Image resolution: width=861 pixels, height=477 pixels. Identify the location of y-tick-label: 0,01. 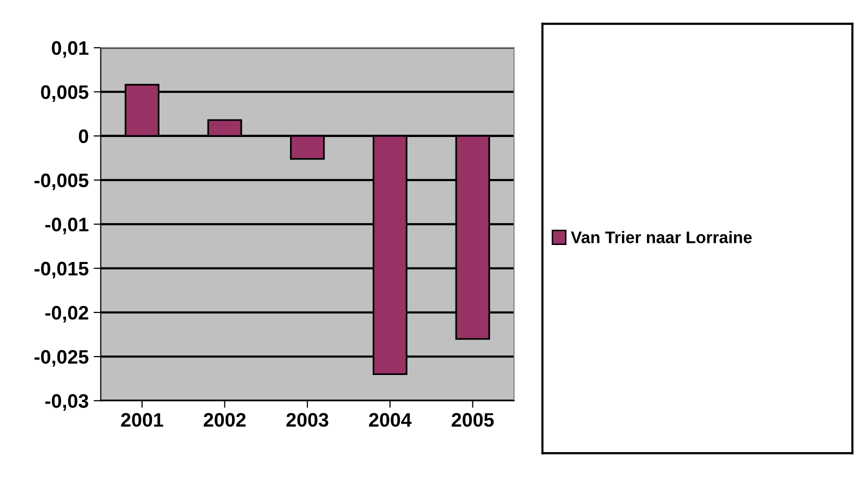
(70, 49).